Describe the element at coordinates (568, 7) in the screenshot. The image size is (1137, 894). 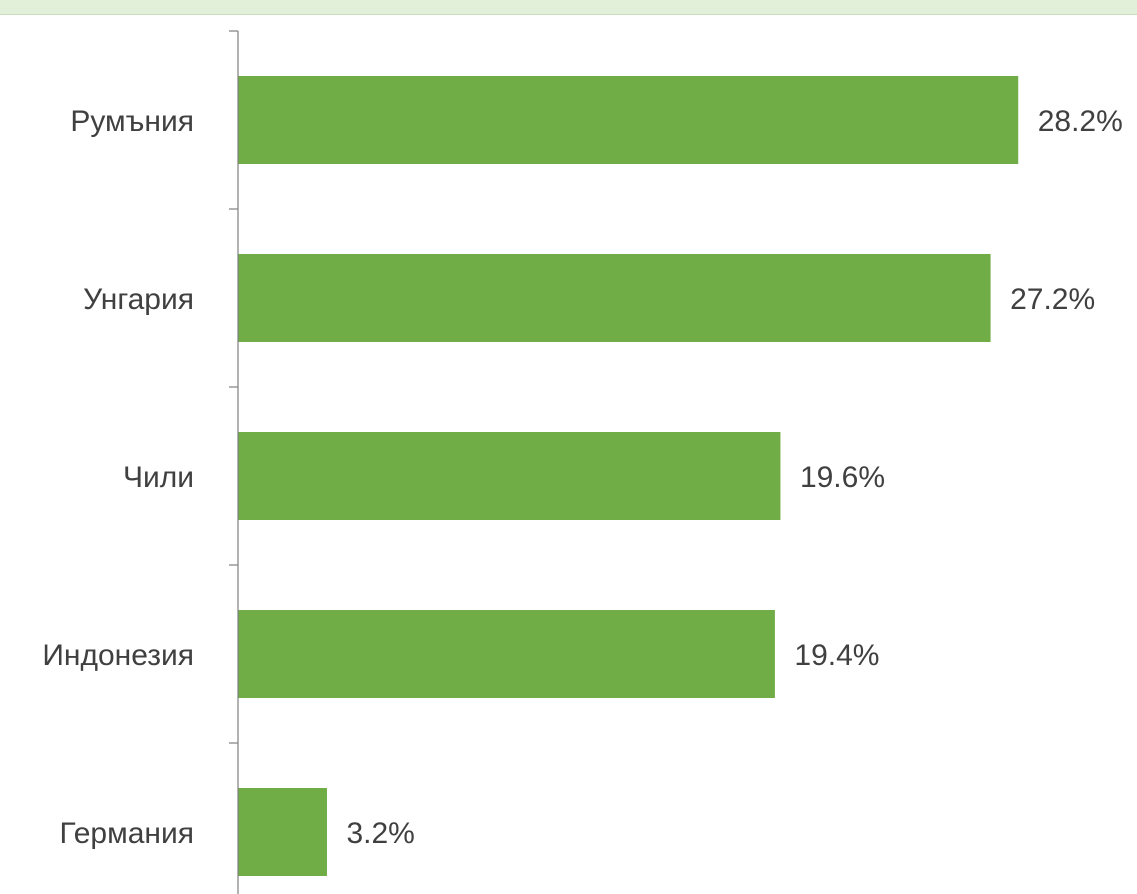
I see `top-header-band` at that location.